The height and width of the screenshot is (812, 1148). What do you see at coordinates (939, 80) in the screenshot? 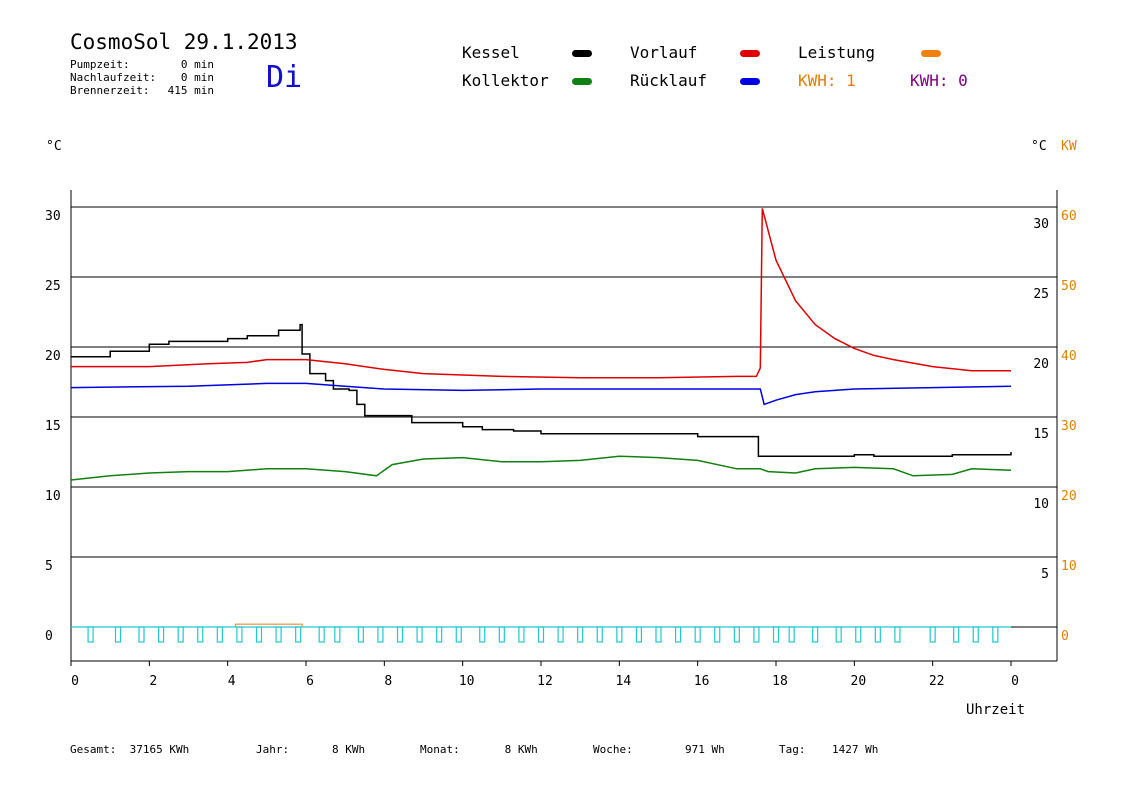
I see `kwh-value-2: KWH: 0` at bounding box center [939, 80].